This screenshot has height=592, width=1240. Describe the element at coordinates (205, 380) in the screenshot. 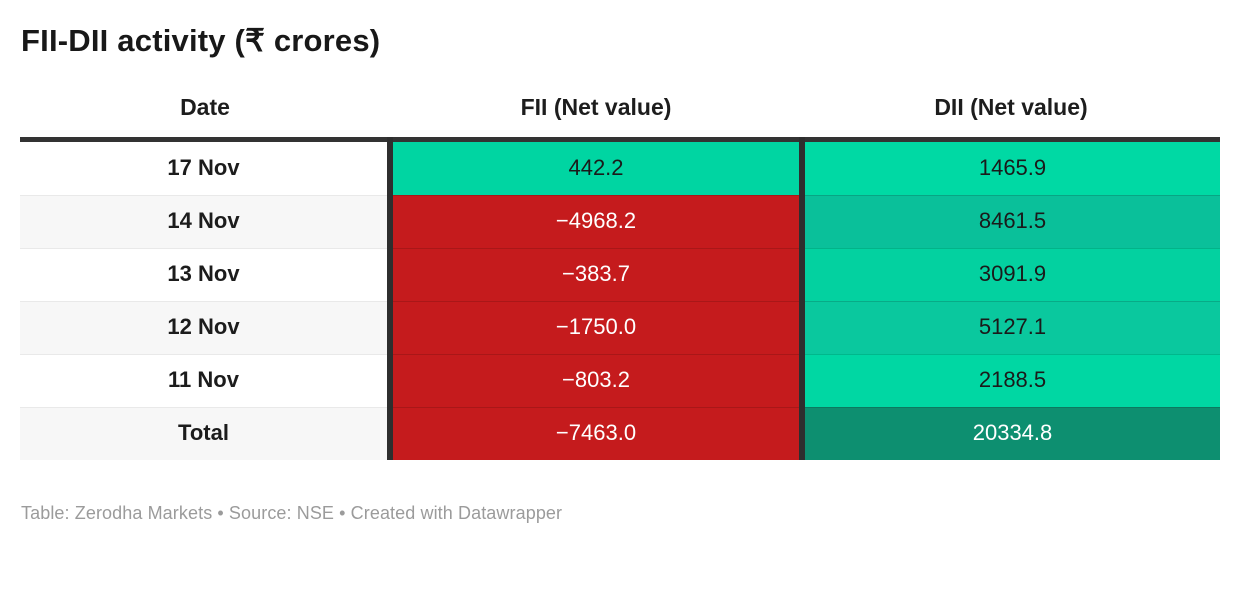

I see `date-cell: 11 Nov` at that location.